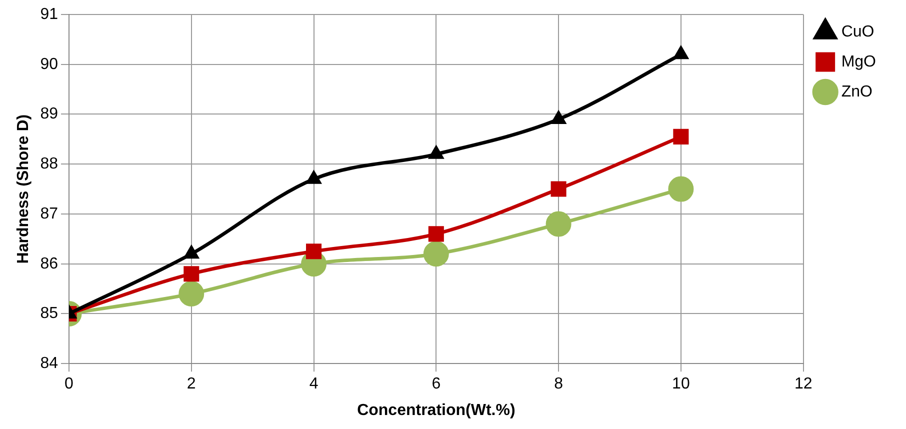  I want to click on y-tick-label: 87, so click(49, 213).